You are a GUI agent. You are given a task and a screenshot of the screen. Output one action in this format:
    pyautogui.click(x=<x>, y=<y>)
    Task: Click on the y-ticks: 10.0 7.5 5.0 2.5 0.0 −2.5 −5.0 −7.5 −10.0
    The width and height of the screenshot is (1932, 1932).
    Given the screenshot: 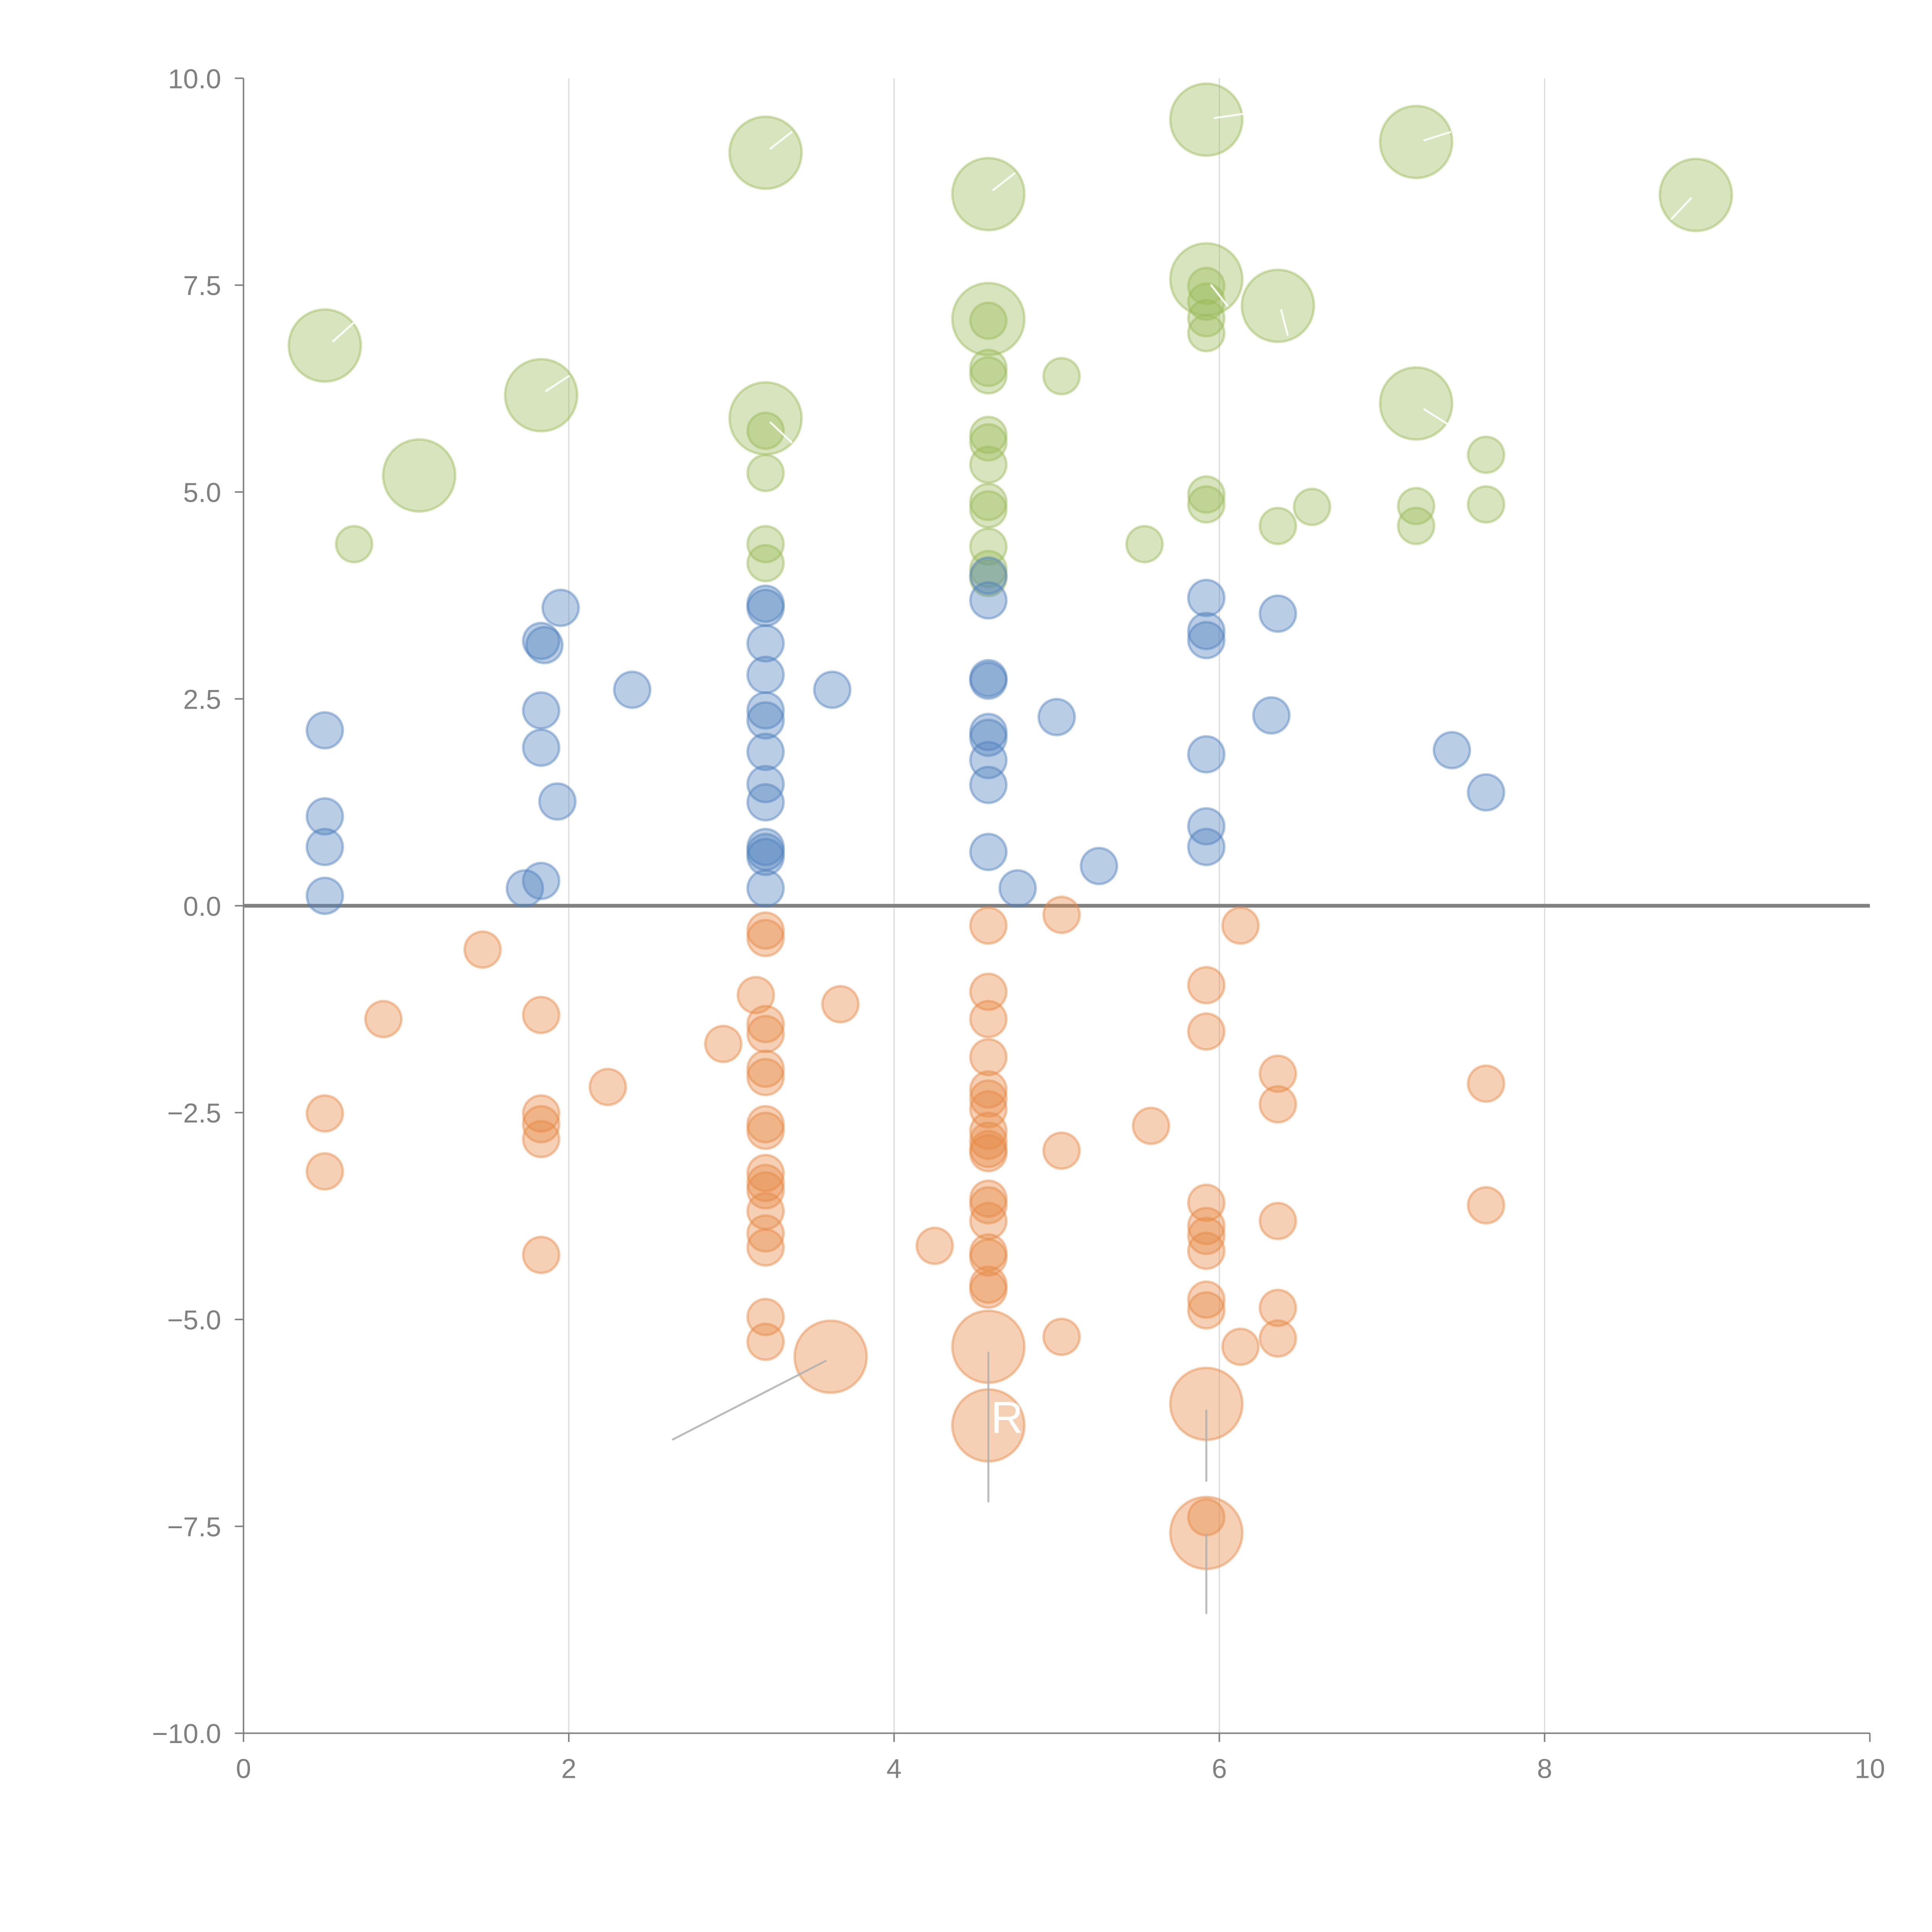 What is the action you would take?
    pyautogui.click(x=198, y=906)
    